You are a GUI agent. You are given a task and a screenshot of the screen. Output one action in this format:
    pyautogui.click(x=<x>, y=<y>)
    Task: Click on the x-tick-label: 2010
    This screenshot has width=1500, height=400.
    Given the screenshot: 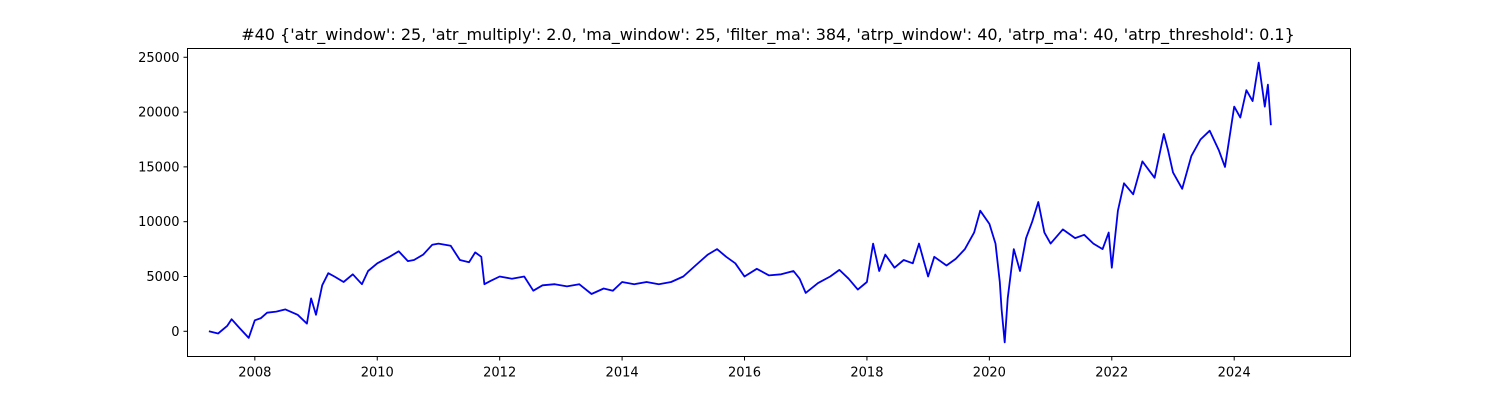 What is the action you would take?
    pyautogui.click(x=377, y=373)
    